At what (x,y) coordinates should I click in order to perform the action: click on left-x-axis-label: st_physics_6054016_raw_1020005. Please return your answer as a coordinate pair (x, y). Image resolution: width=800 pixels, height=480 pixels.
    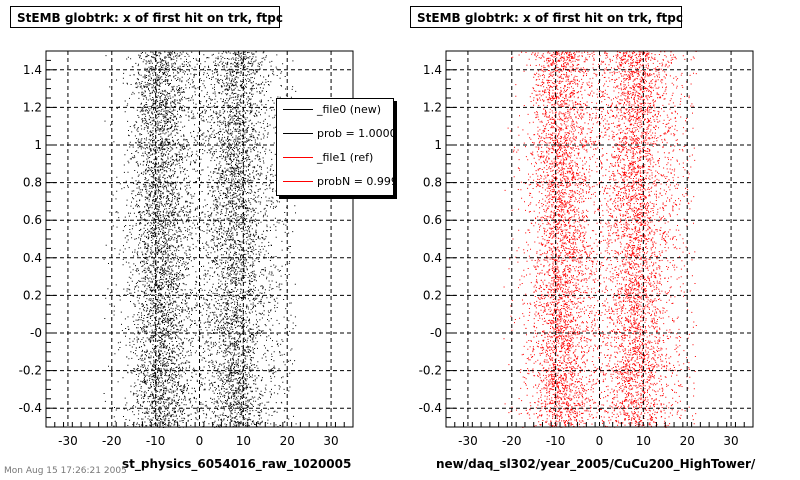
    Looking at the image, I should click on (237, 464).